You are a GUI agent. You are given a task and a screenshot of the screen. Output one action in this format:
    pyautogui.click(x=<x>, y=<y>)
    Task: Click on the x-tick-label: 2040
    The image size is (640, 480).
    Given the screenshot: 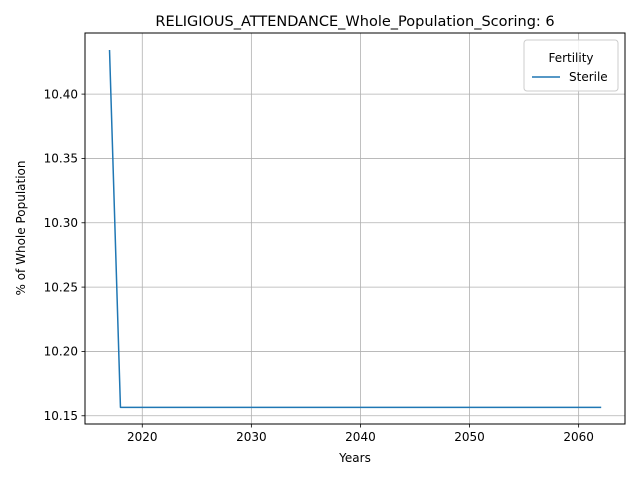 What is the action you would take?
    pyautogui.click(x=360, y=437)
    